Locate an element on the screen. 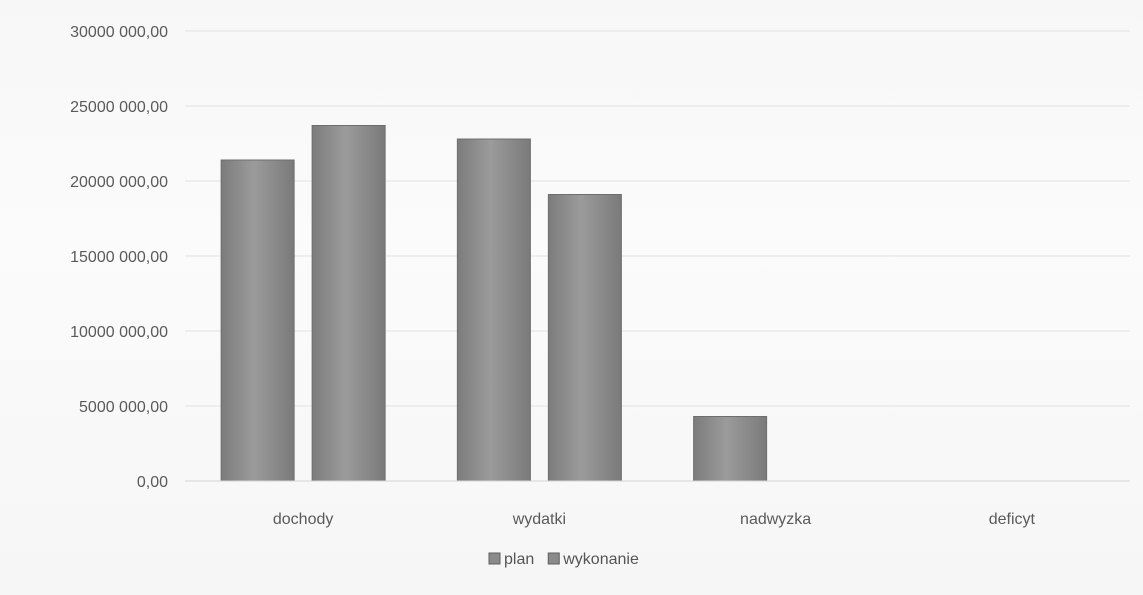  legend-label: wykonanie is located at coordinates (600, 559).